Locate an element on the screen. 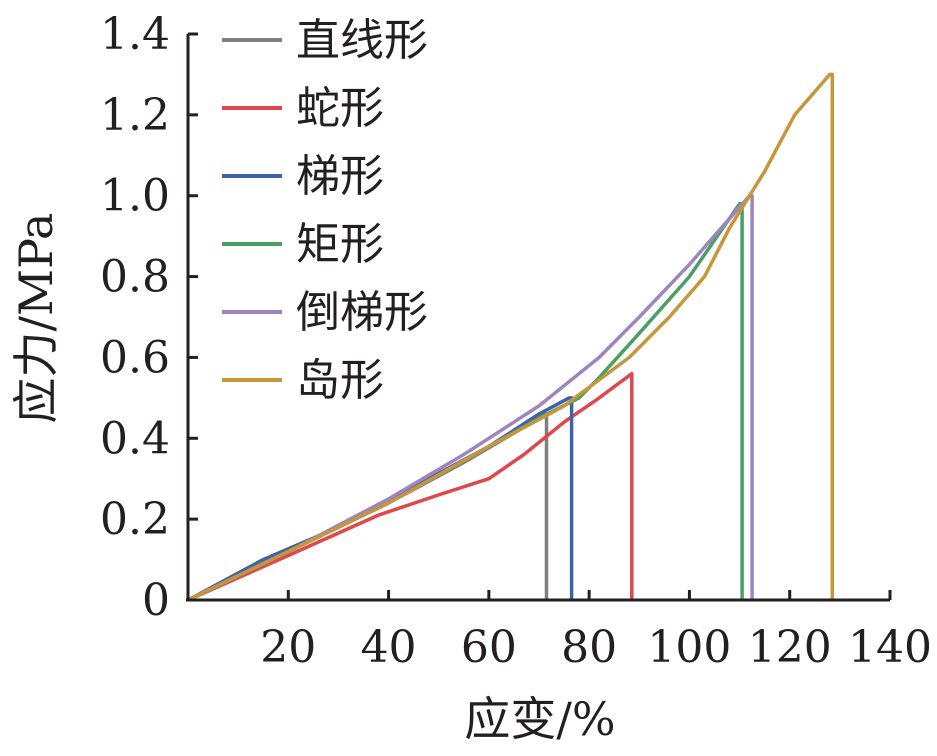  y-tick-label: 1.2 is located at coordinates (135, 115).